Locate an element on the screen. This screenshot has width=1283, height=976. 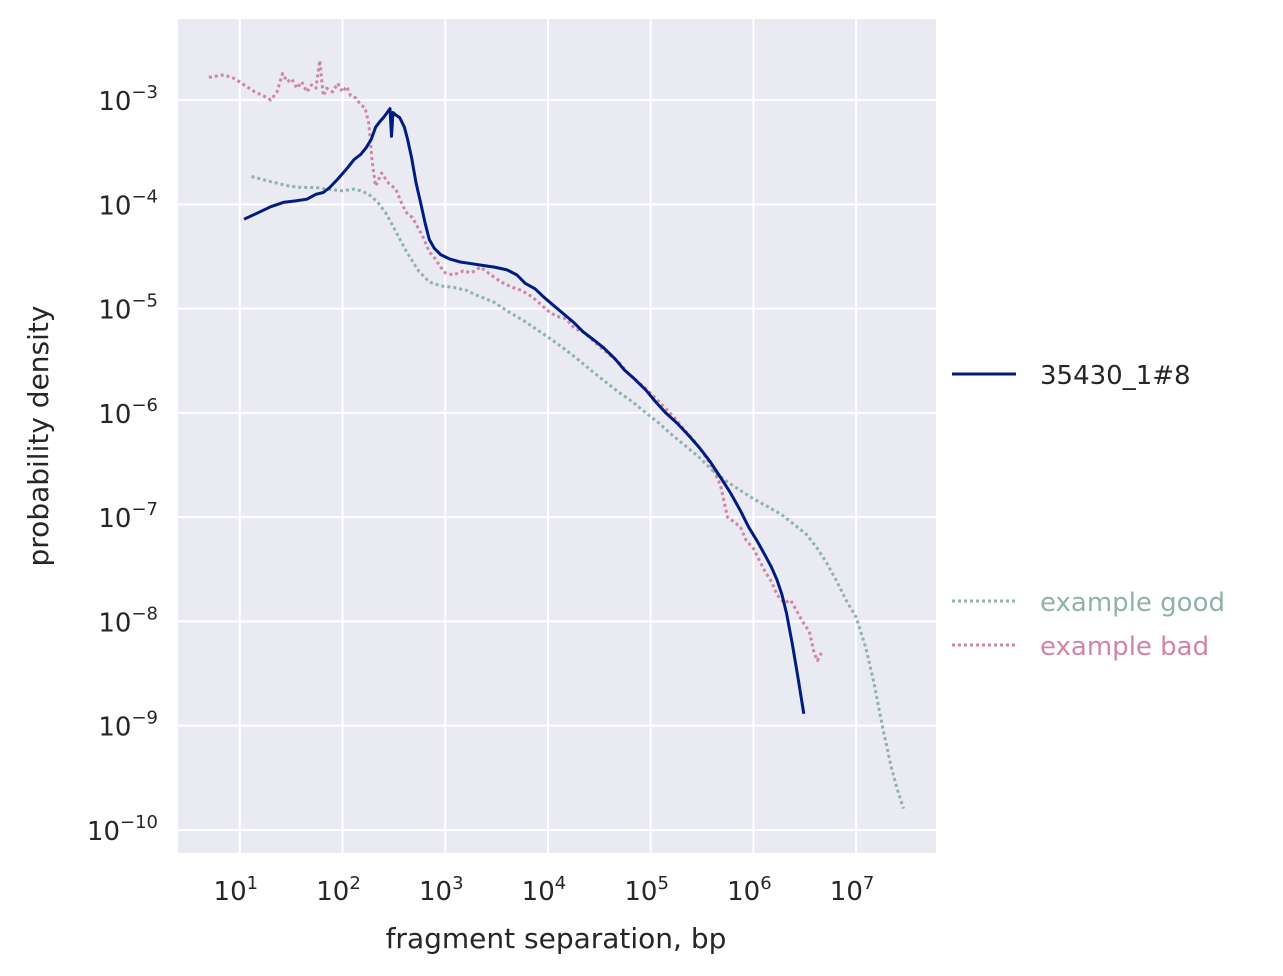
y-tick-label: 10⁻¹⁰ is located at coordinates (122, 829).